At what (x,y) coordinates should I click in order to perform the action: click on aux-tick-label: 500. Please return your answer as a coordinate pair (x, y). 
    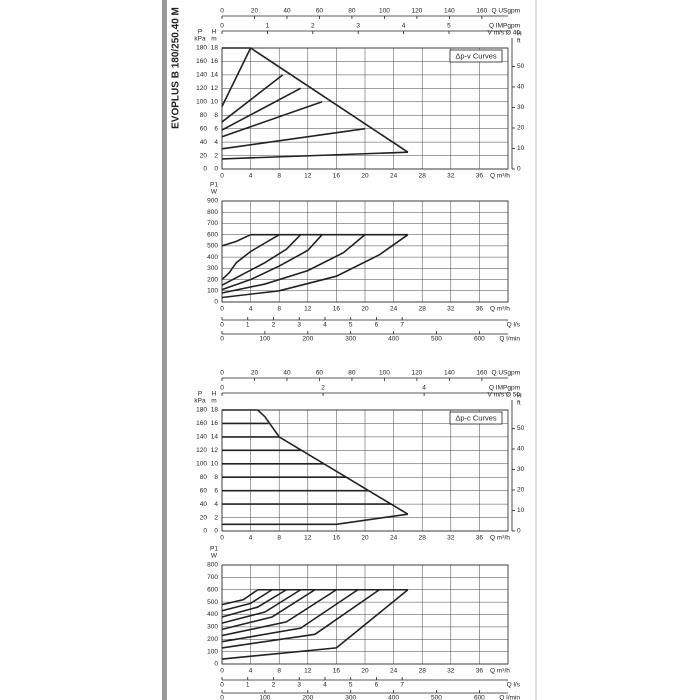
    Looking at the image, I should click on (436, 339).